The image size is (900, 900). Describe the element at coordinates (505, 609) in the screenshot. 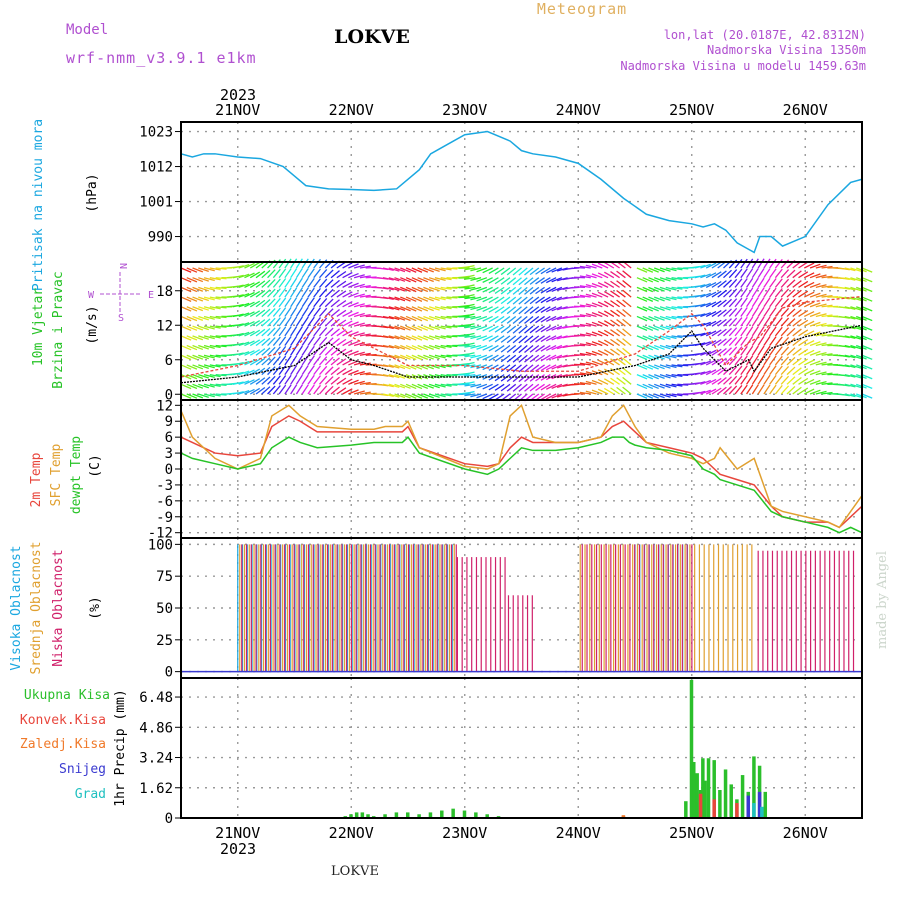

I see `cloud-panel: 0 25 50 75 100` at that location.